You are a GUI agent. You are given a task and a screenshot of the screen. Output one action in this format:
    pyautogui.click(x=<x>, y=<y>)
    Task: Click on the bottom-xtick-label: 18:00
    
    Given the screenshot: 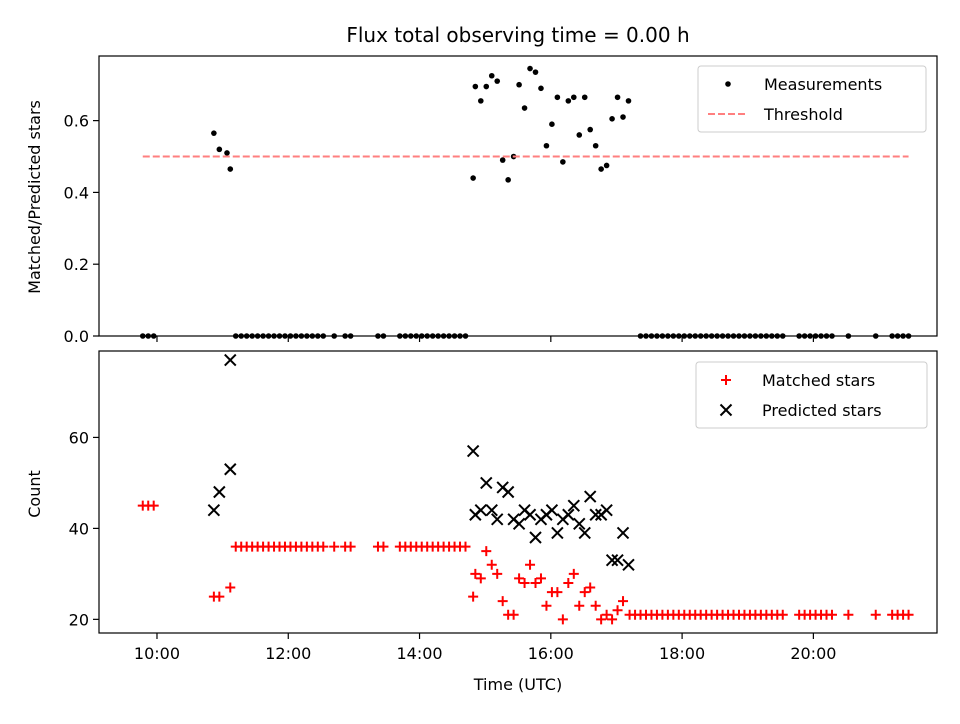 What is the action you would take?
    pyautogui.click(x=682, y=653)
    